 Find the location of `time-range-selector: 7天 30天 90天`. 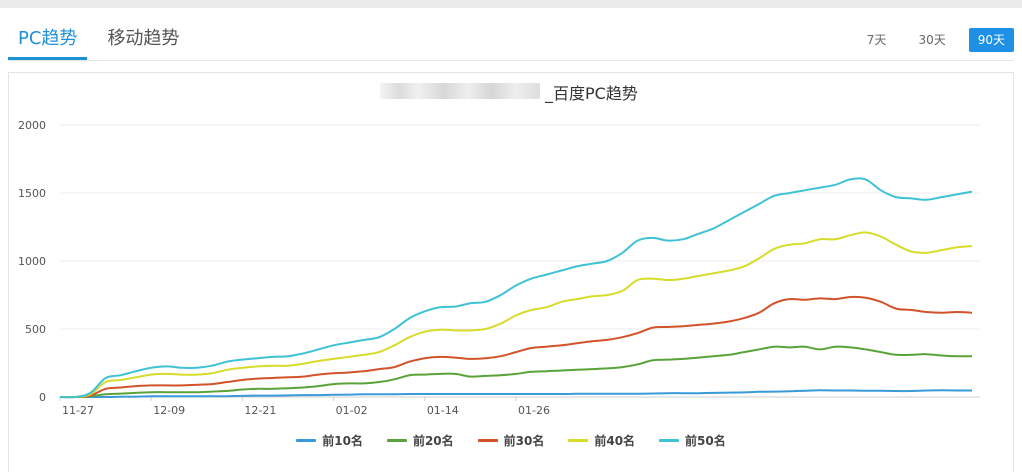

time-range-selector: 7天 30天 90天 is located at coordinates (929, 40).